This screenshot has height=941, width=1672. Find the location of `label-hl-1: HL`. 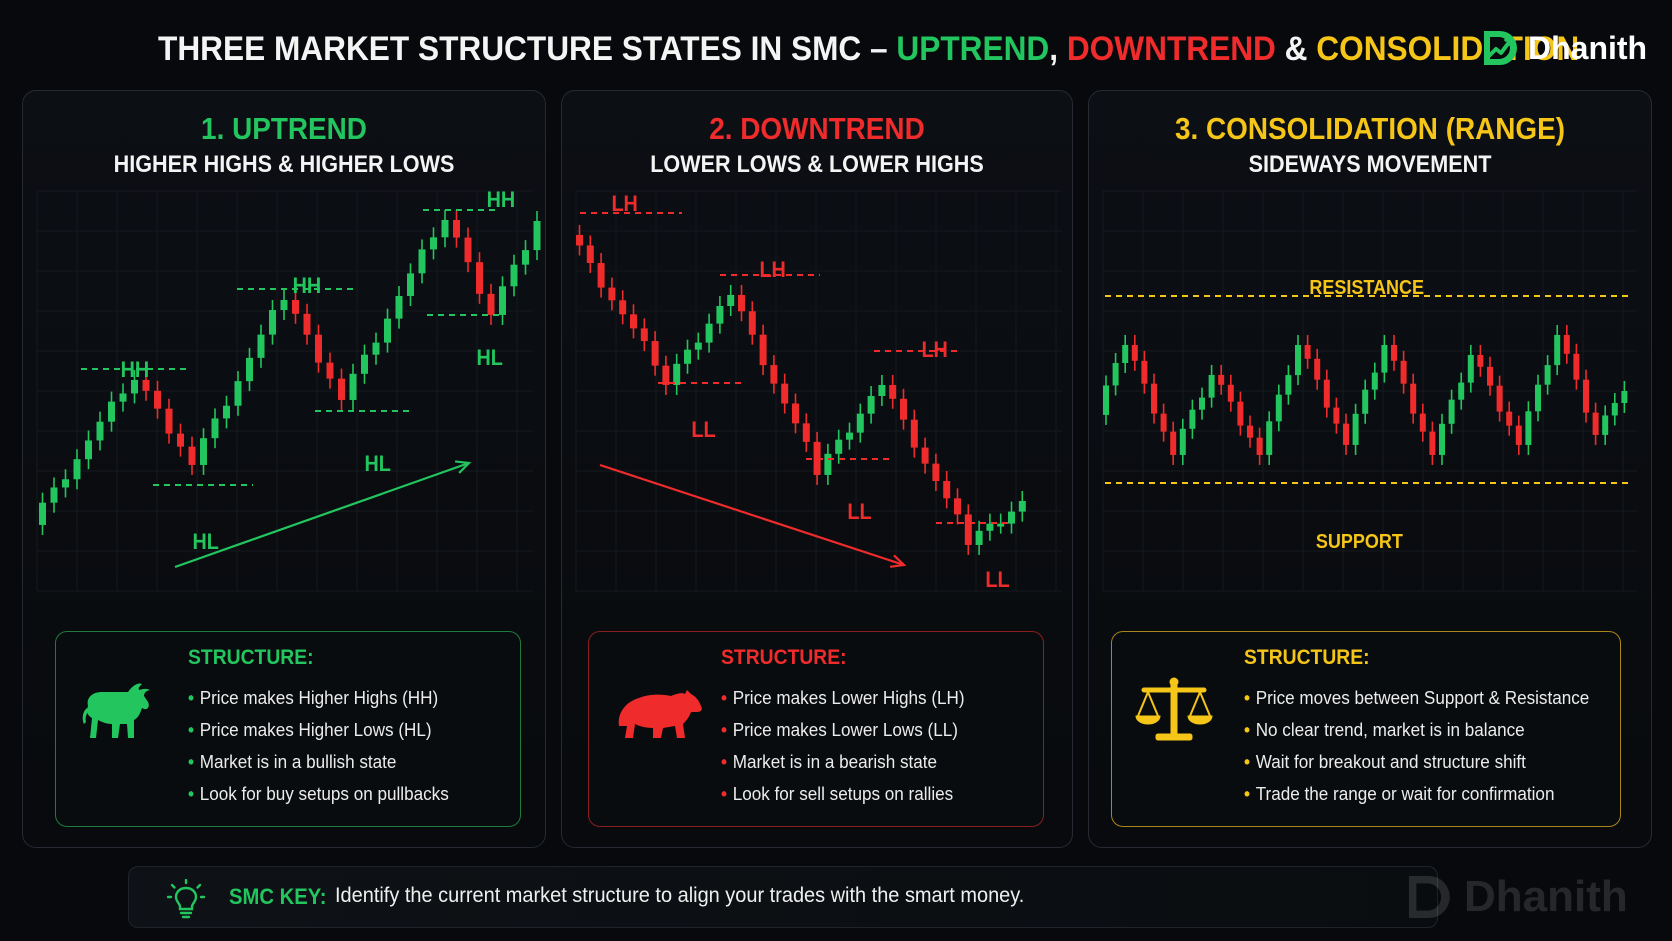

label-hl-1: HL is located at coordinates (205, 541).